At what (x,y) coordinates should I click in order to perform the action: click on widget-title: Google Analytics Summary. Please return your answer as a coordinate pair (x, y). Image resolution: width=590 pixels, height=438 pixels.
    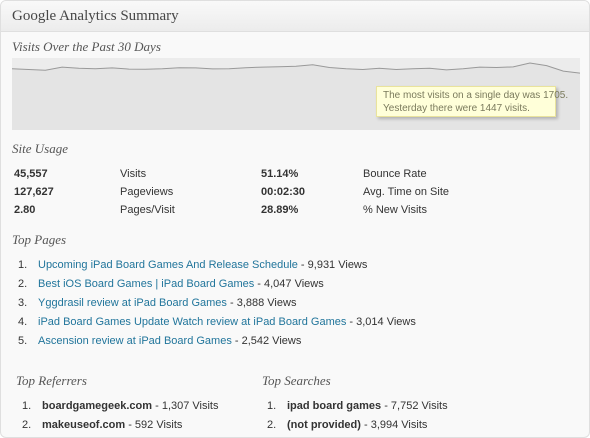
    Looking at the image, I should click on (95, 16).